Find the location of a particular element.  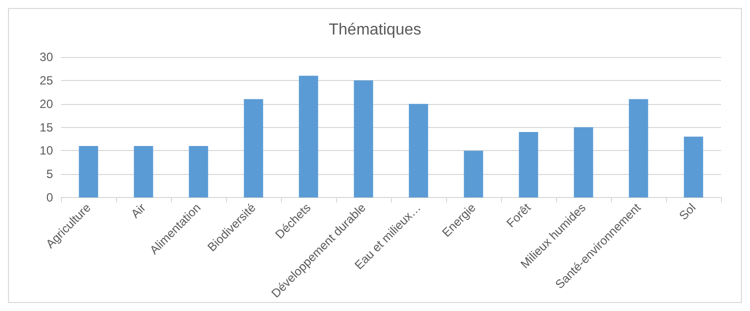

y-tick-label: 20 is located at coordinates (47, 103).